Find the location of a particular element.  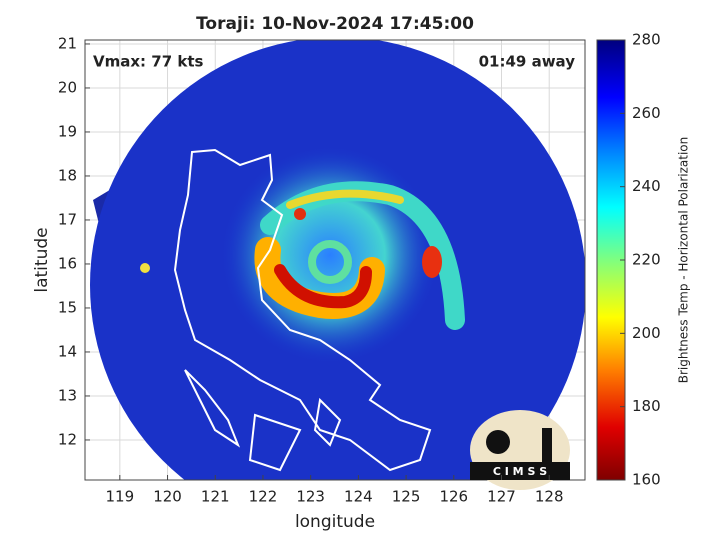

y-tick-label: 17 is located at coordinates (67, 219).